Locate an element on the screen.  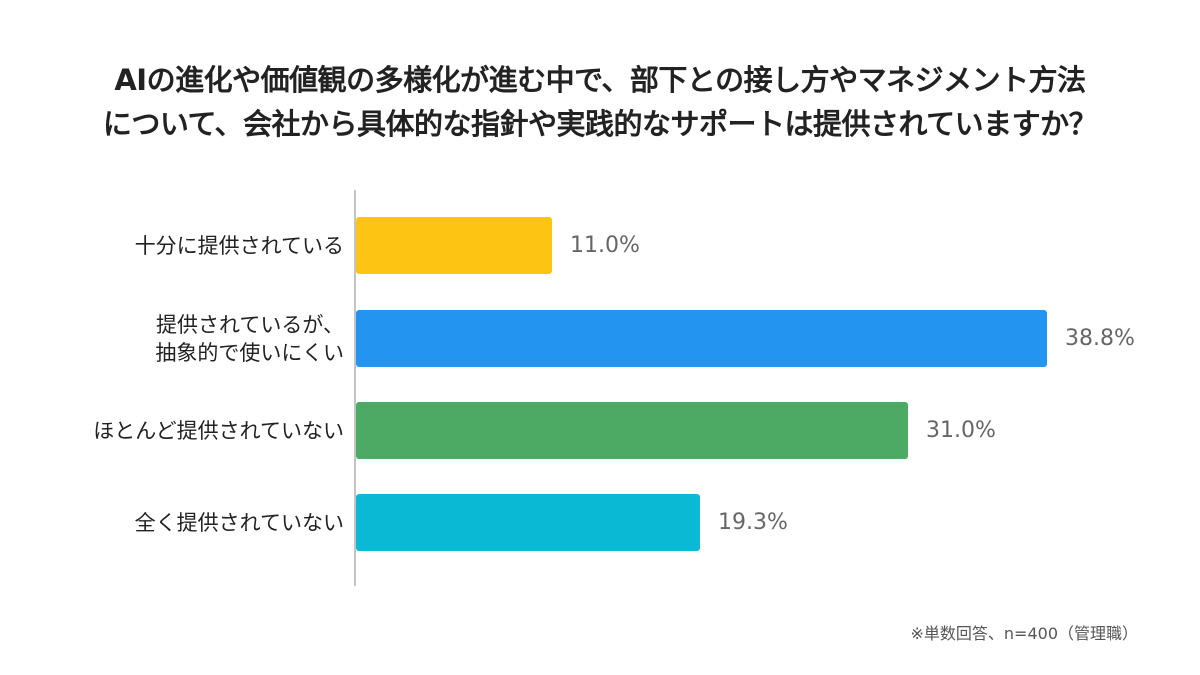
category-label: 十分に提供されている is located at coordinates (184, 245).